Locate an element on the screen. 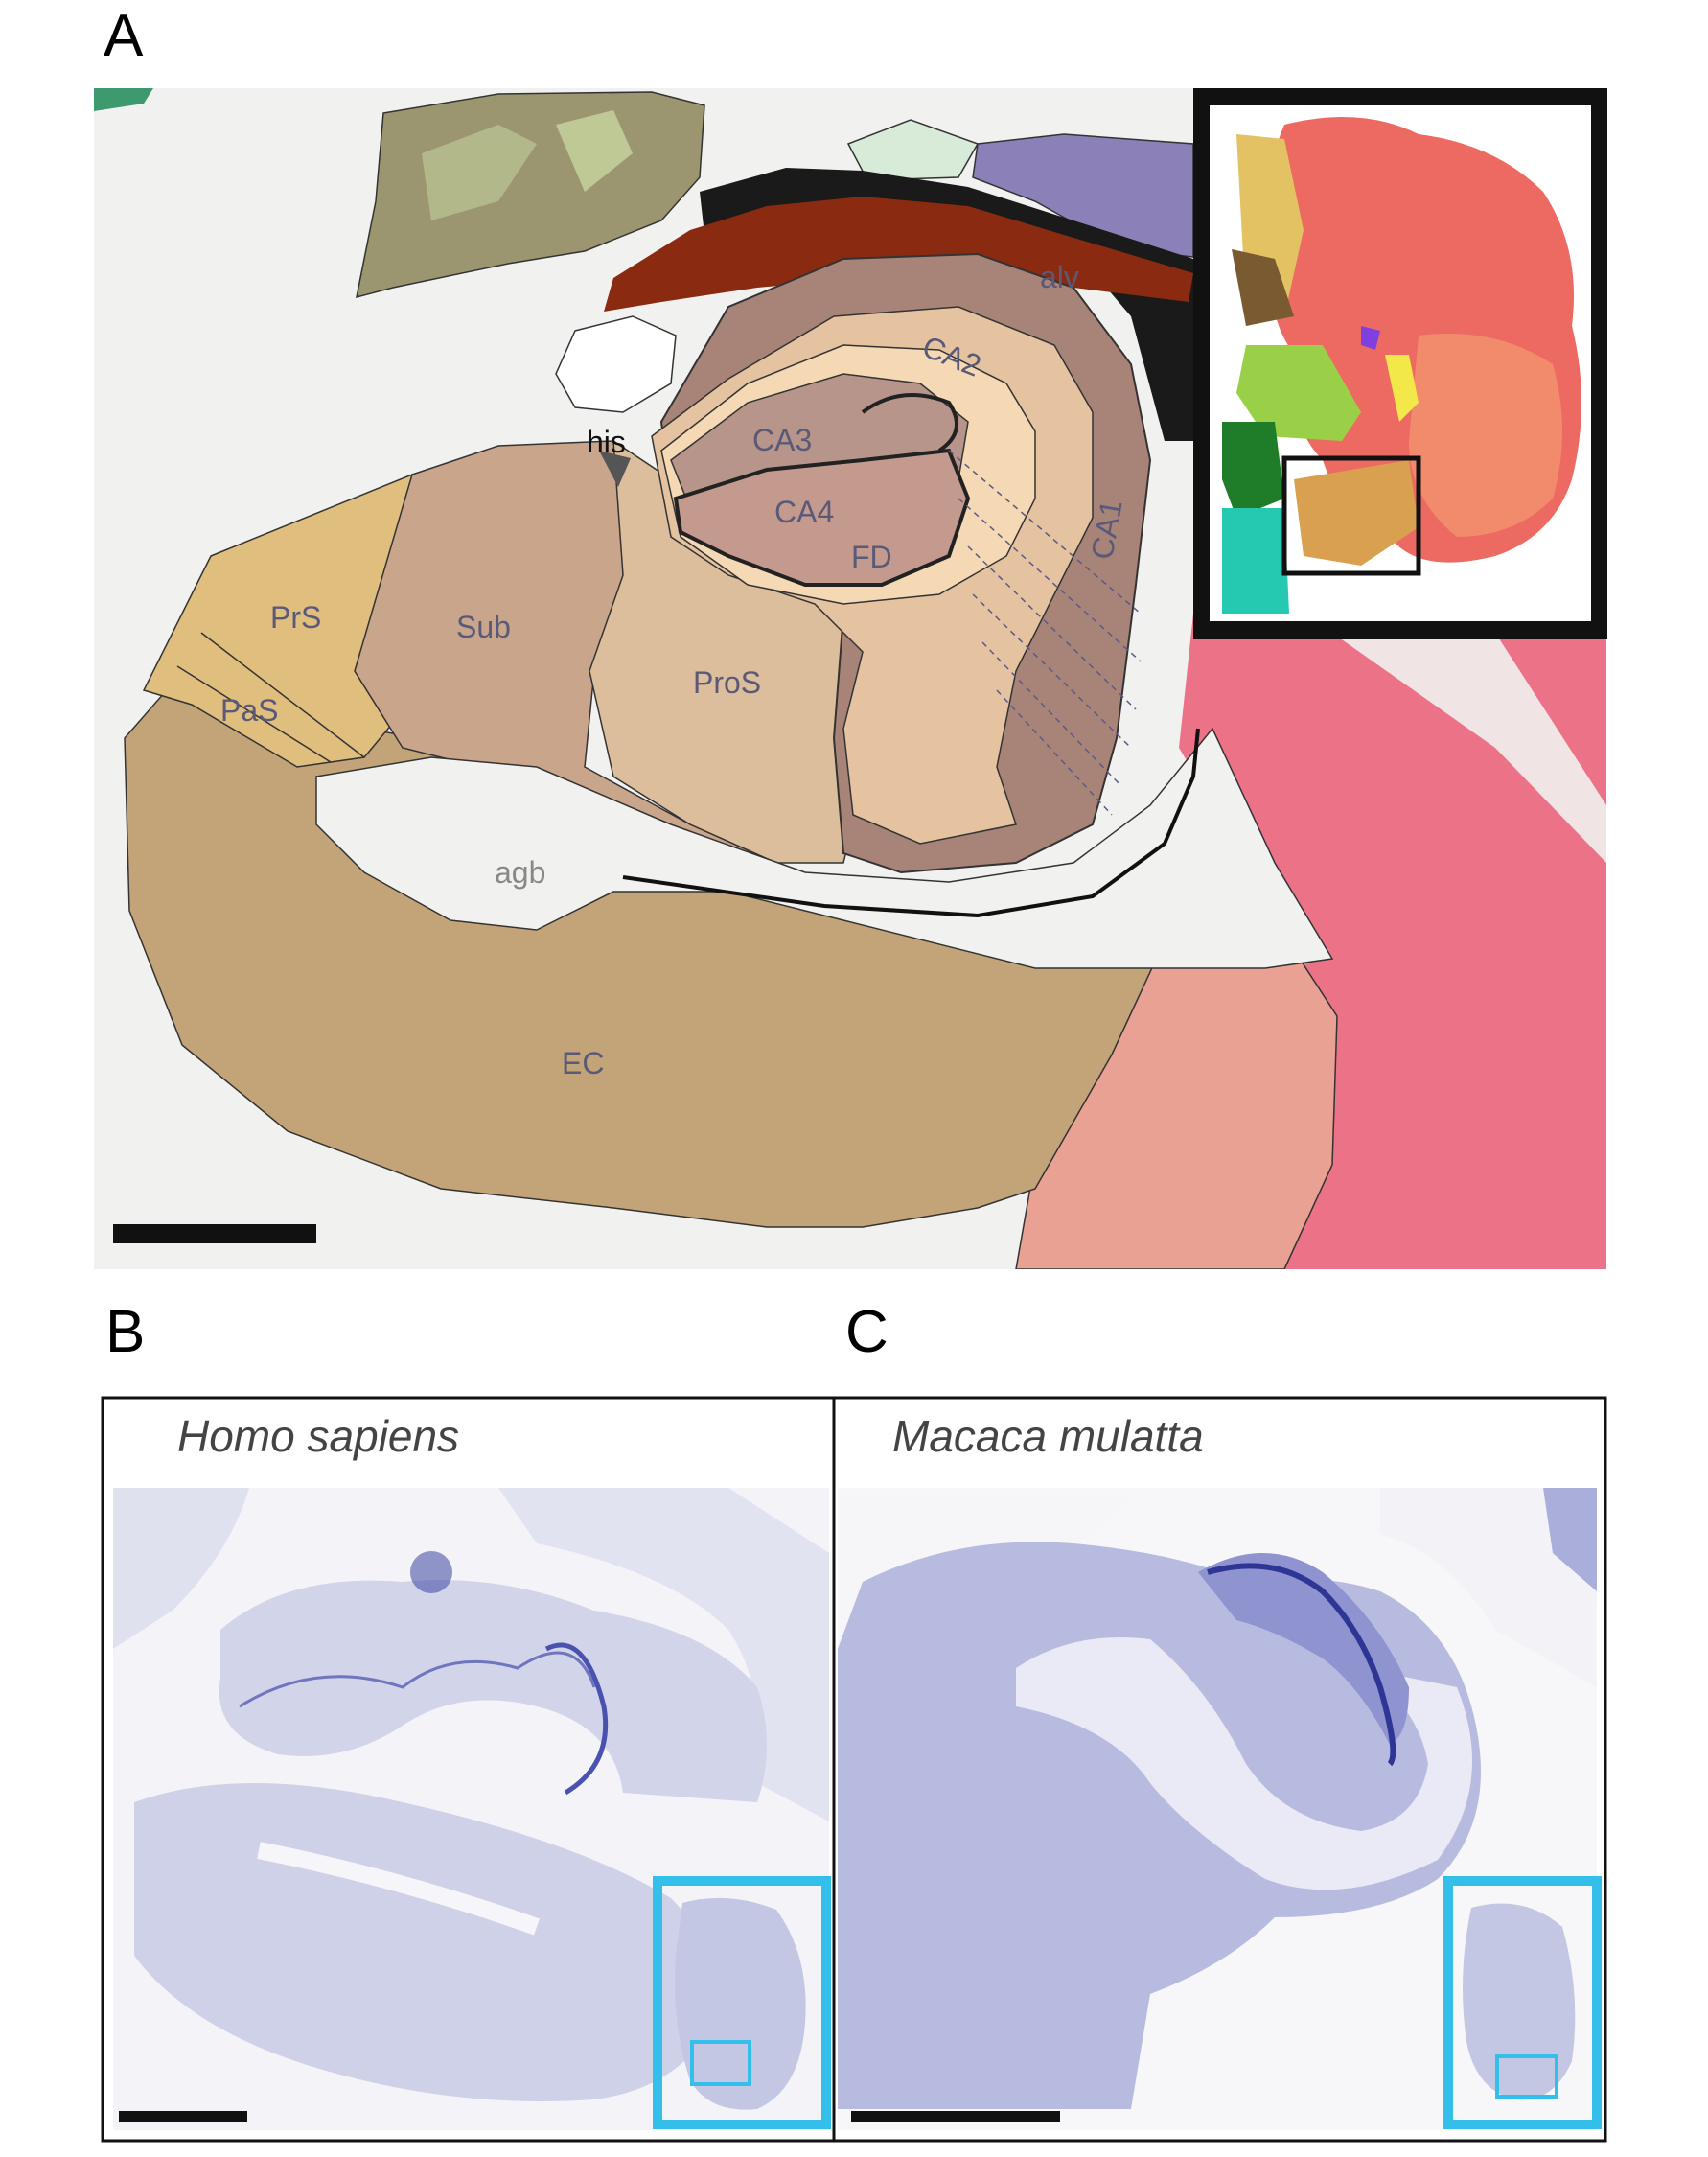 This screenshot has height=2157, width=1708. nissl-c-white-matter is located at coordinates (1244, 1763).